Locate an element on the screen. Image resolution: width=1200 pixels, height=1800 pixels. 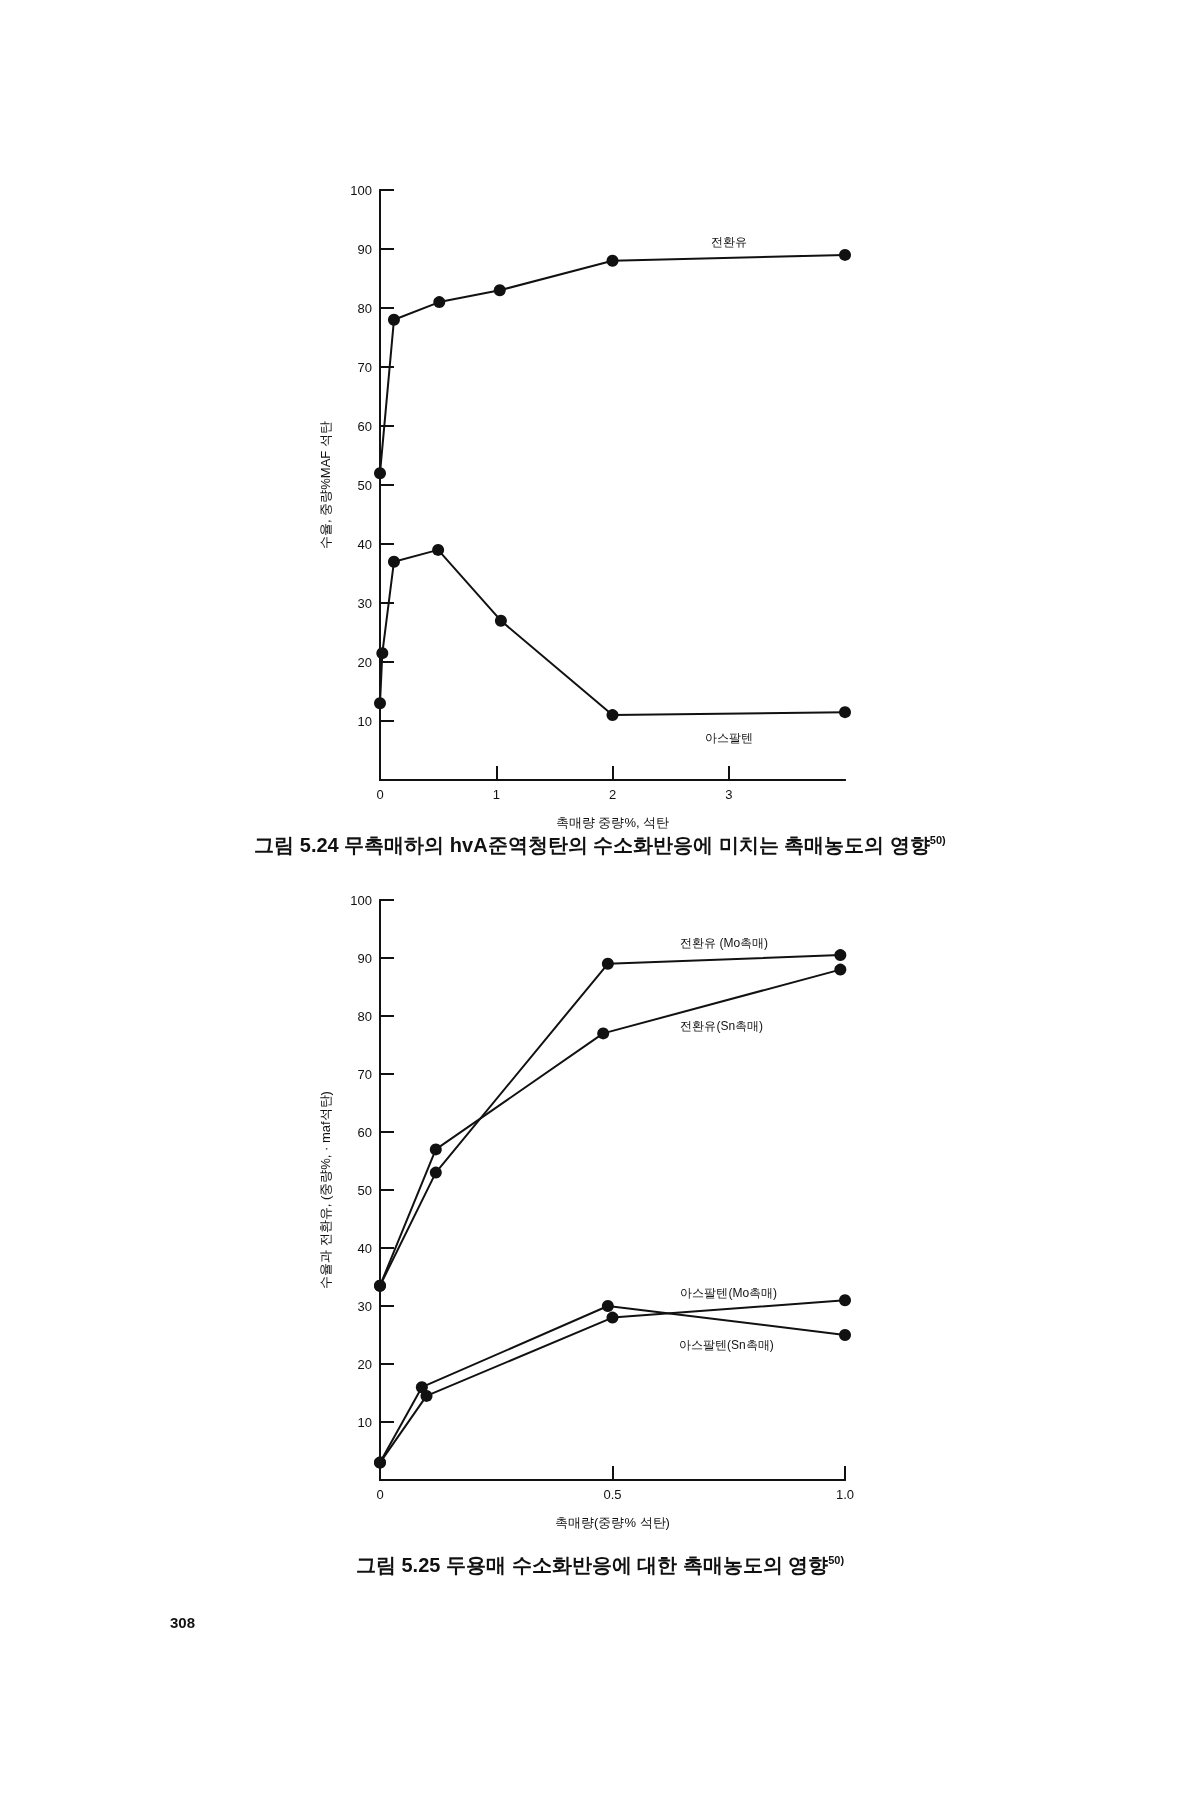
series-label: 아스팔텐(Mo촉매) is located at coordinates (729, 1292).